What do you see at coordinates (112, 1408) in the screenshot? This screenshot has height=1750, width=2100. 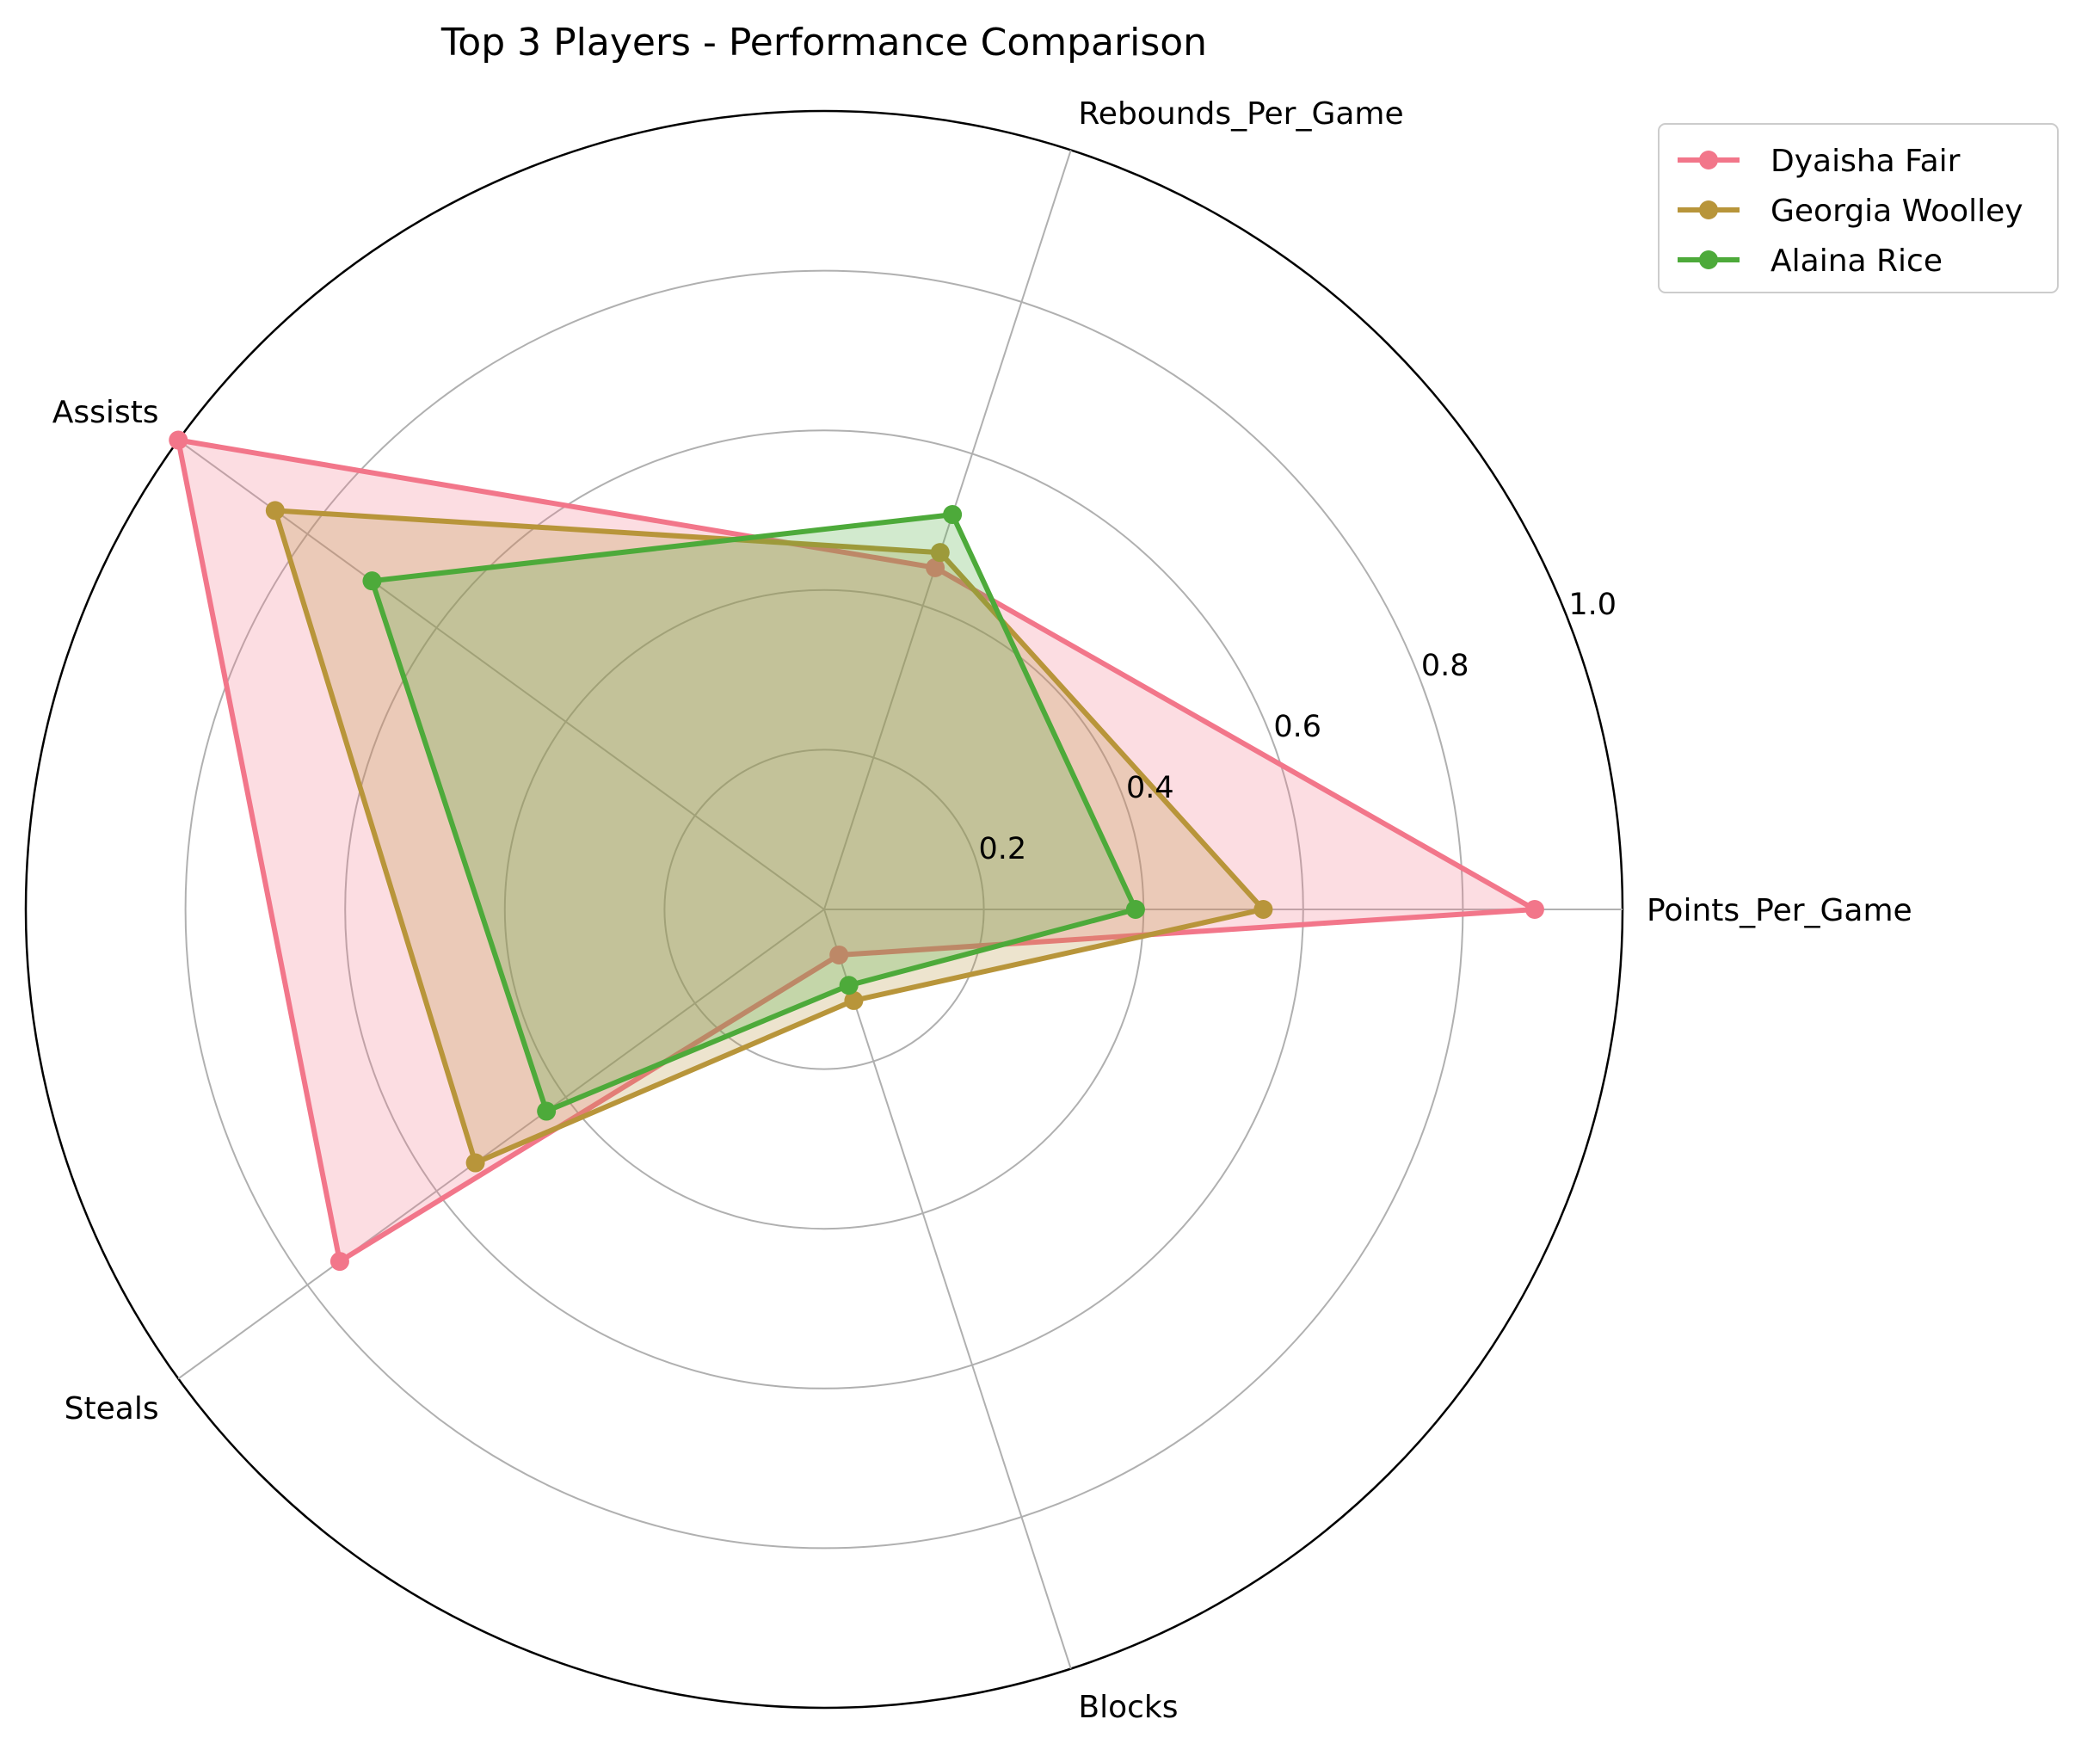 I see `axis-label-steals: Steals` at bounding box center [112, 1408].